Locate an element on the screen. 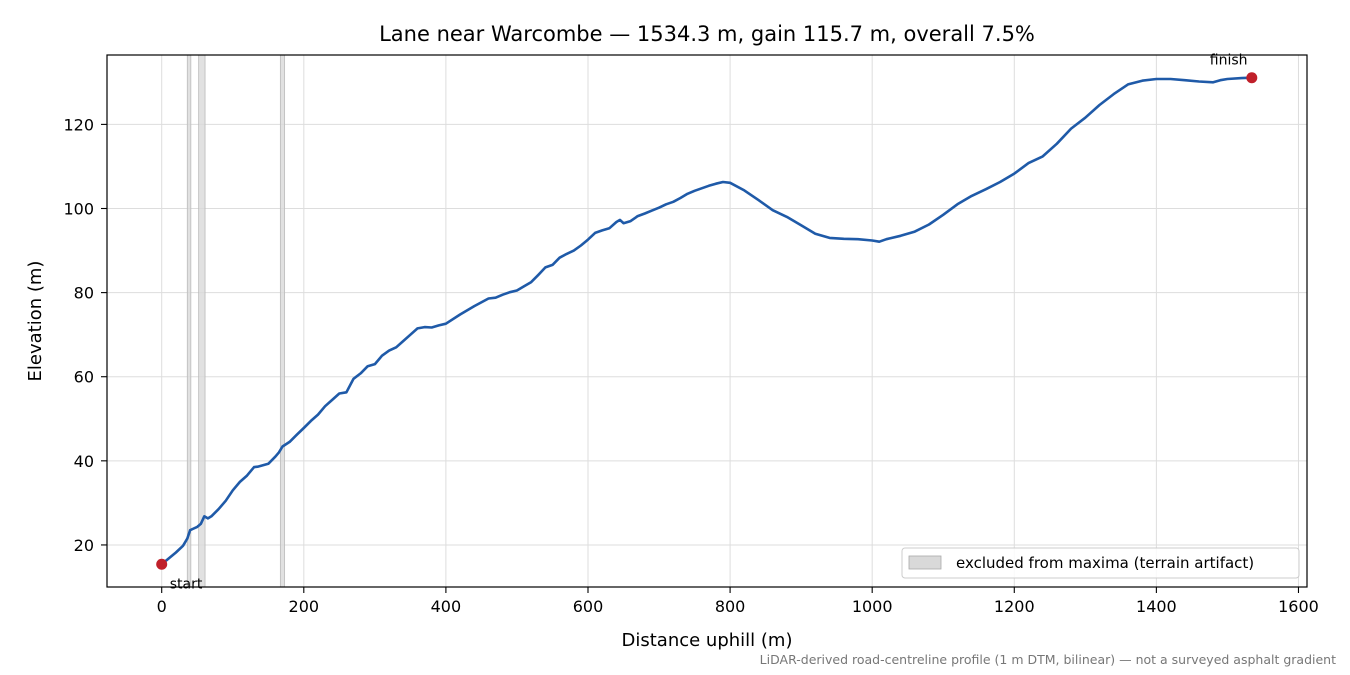 The width and height of the screenshot is (1350, 675). y-tick-label-1: 40 is located at coordinates (84, 461).